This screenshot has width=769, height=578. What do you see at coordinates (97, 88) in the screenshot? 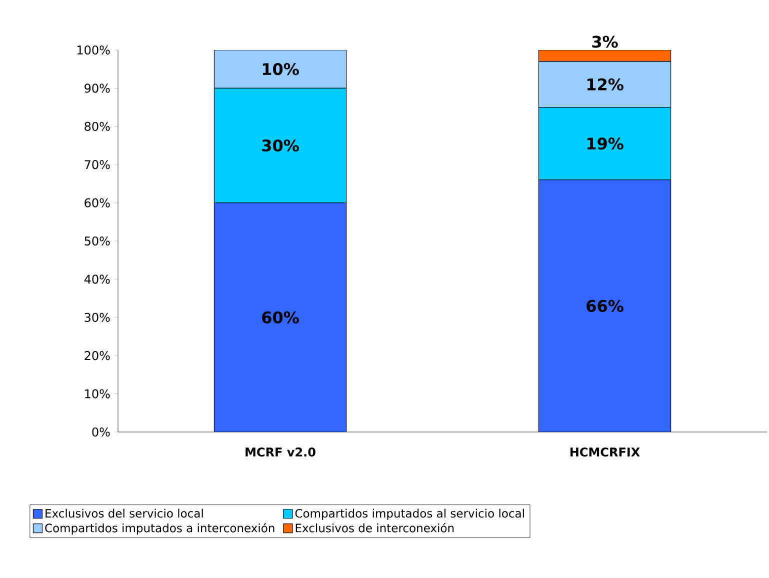
I see `y-tick-label: 90%` at bounding box center [97, 88].